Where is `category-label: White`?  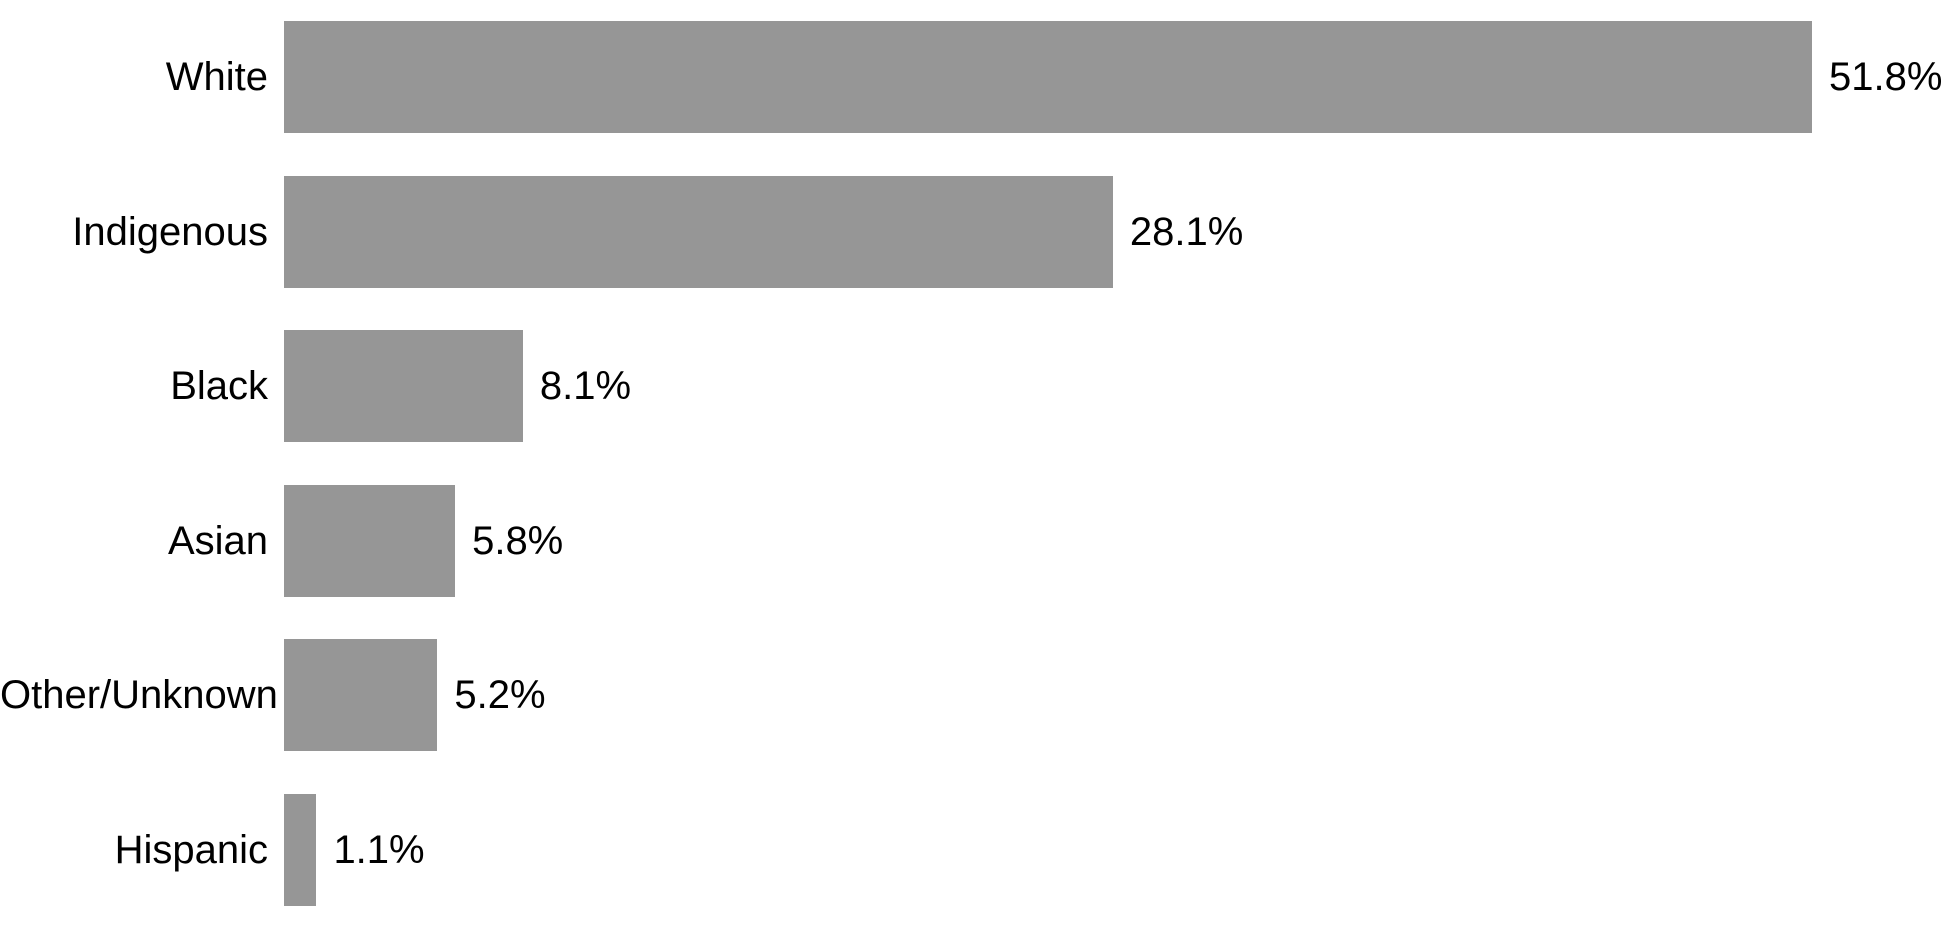 category-label: White is located at coordinates (216, 77).